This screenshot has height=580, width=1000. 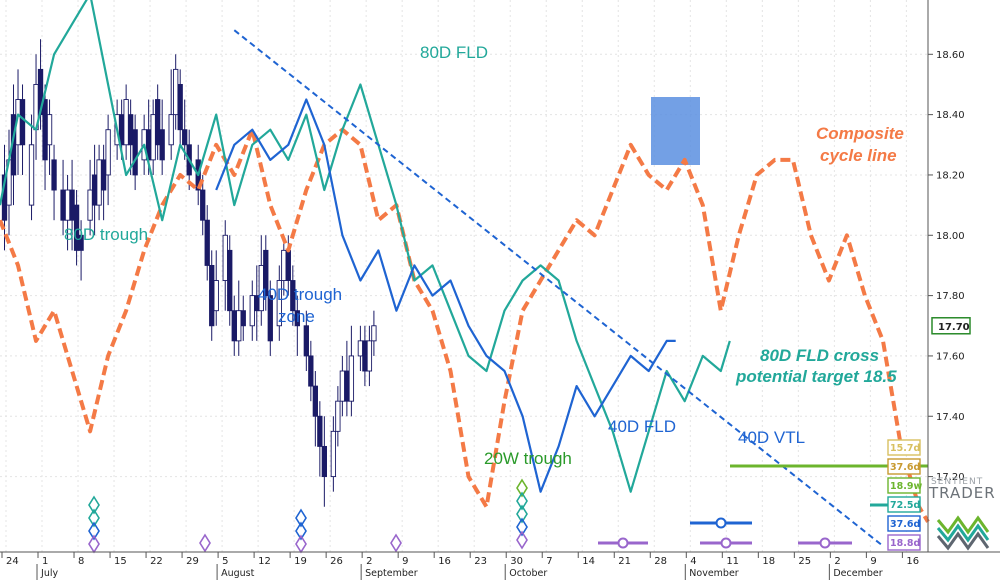 What do you see at coordinates (904, 495) in the screenshot?
I see `cycle-badges: 15.7d 37.6d 18.9w 72.5d 37.6d 18.8d` at bounding box center [904, 495].